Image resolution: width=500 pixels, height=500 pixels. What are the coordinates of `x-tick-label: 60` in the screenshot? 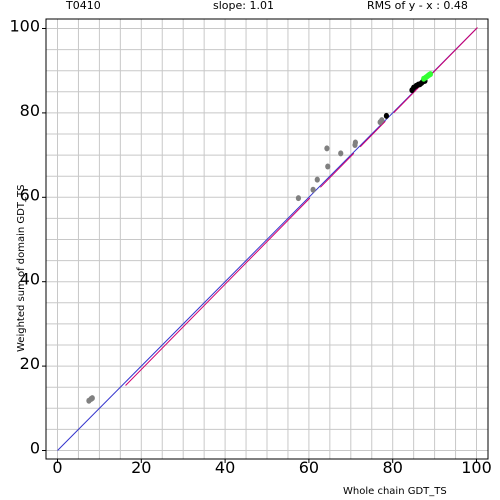 It's located at (309, 467).